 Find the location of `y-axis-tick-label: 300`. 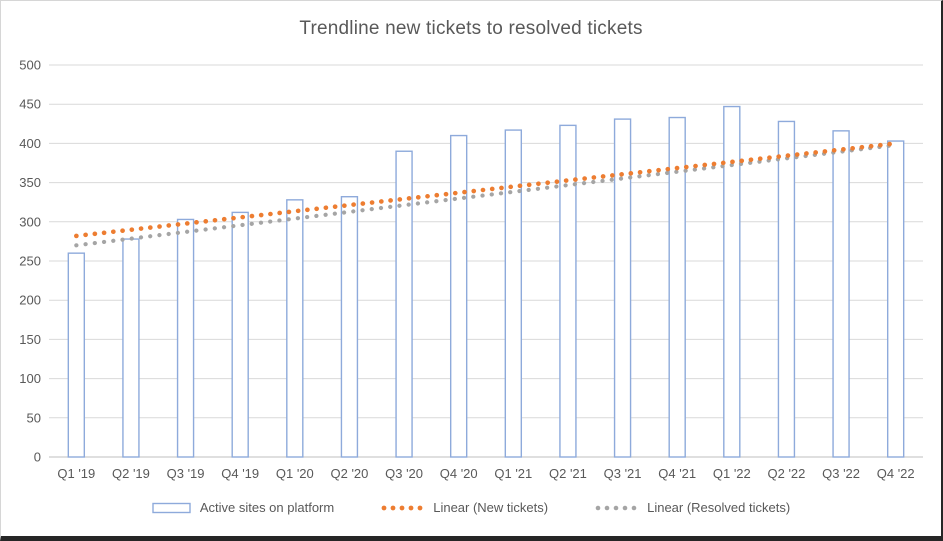

y-axis-tick-label: 300 is located at coordinates (30, 221).